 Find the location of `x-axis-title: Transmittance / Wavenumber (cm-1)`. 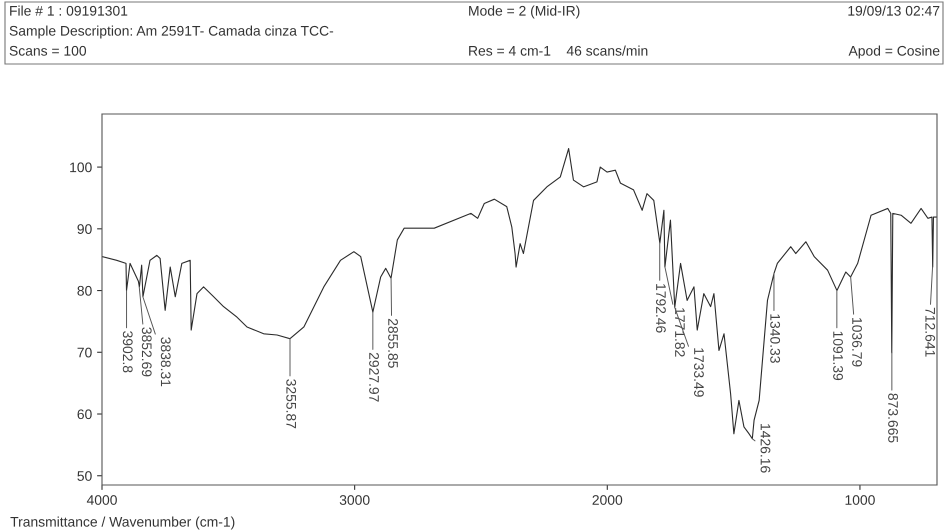

x-axis-title: Transmittance / Wavenumber (cm-1) is located at coordinates (122, 523).